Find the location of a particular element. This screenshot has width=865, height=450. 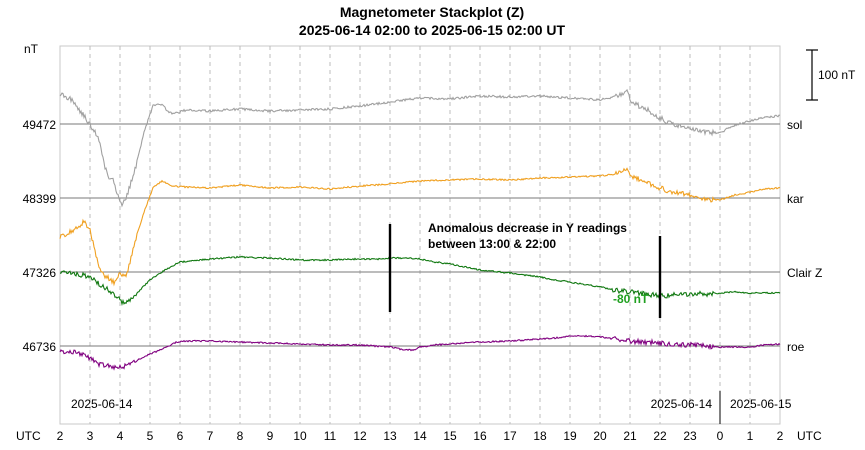

x-tick-label: 12 is located at coordinates (360, 436).